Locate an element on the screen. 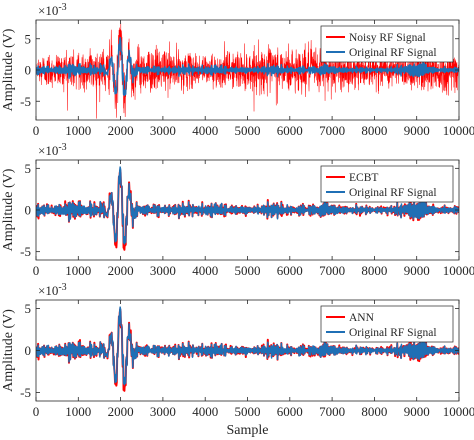 The width and height of the screenshot is (474, 440). legend: Noisy RF Signal Original RF Signal is located at coordinates (387, 44).